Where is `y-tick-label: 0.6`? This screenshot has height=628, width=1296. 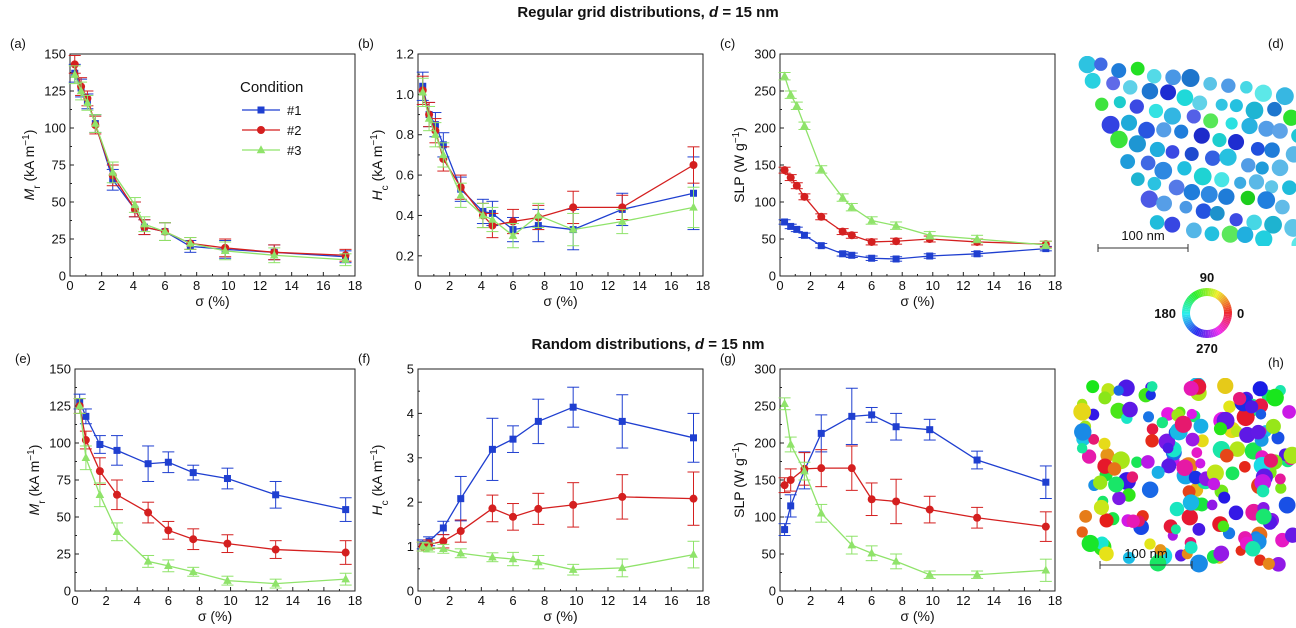 y-tick-label: 0.6 is located at coordinates (405, 175).